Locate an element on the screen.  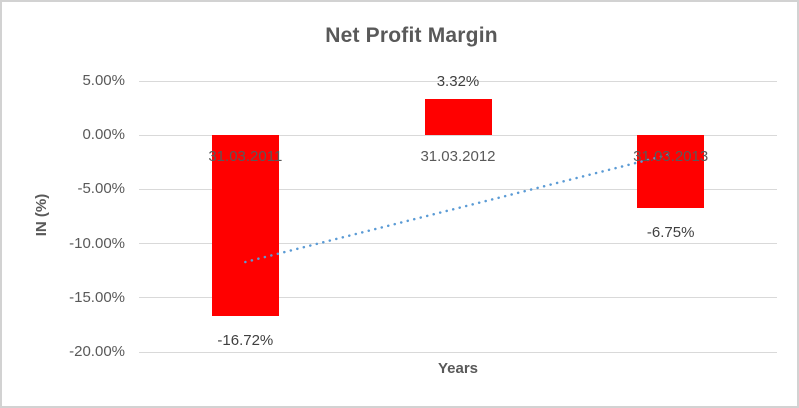
y-tick-label: -10.00% is located at coordinates (97, 243).